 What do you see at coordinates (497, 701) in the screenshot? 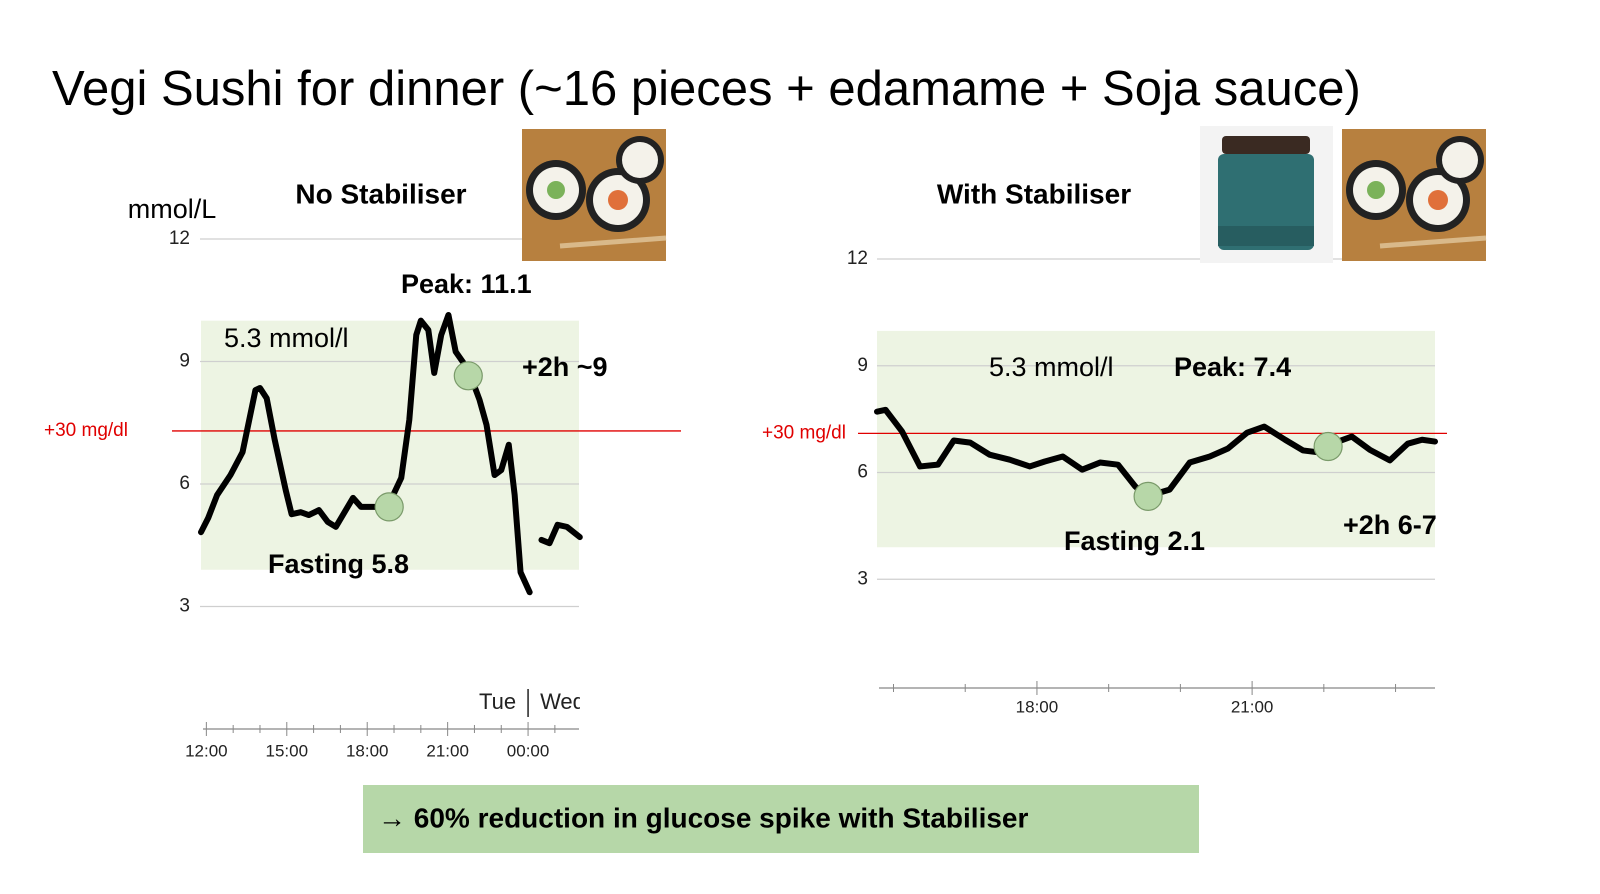
I see `day-label: Tue` at bounding box center [497, 701].